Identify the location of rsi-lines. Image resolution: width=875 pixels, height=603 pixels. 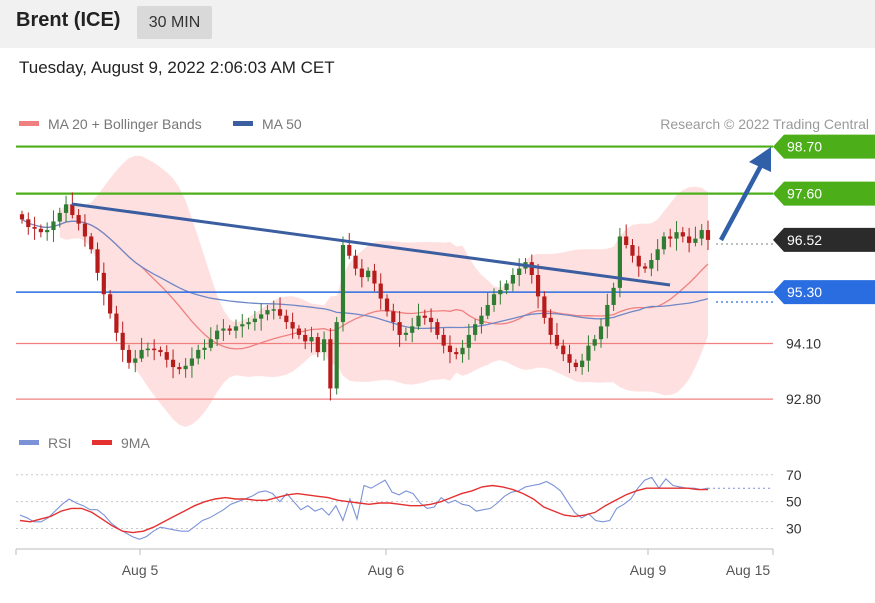
(395, 508).